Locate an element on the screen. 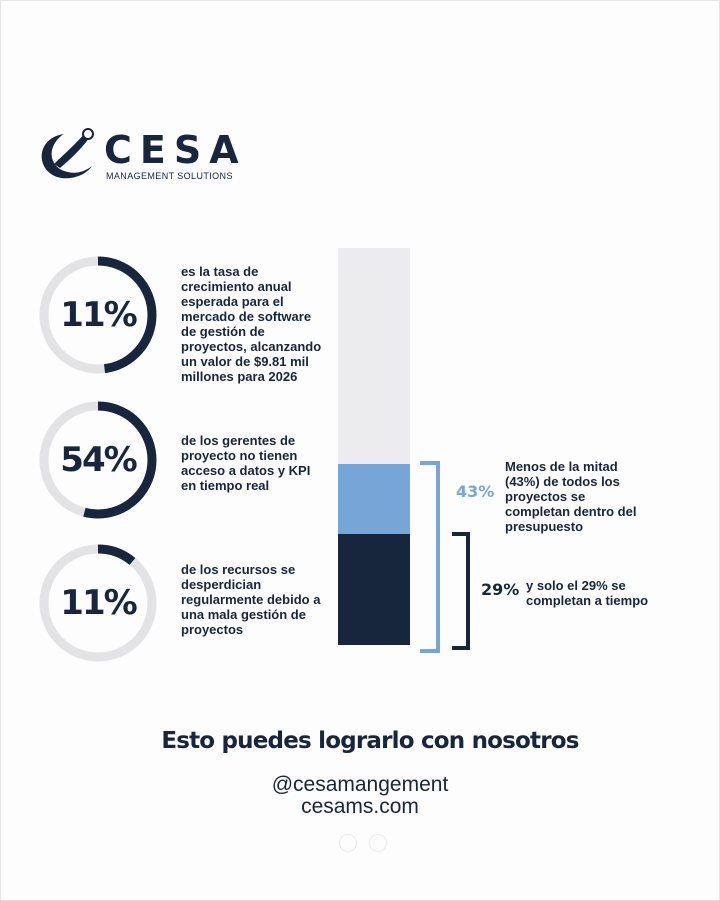  social-handle: @cesamangement is located at coordinates (360, 784).